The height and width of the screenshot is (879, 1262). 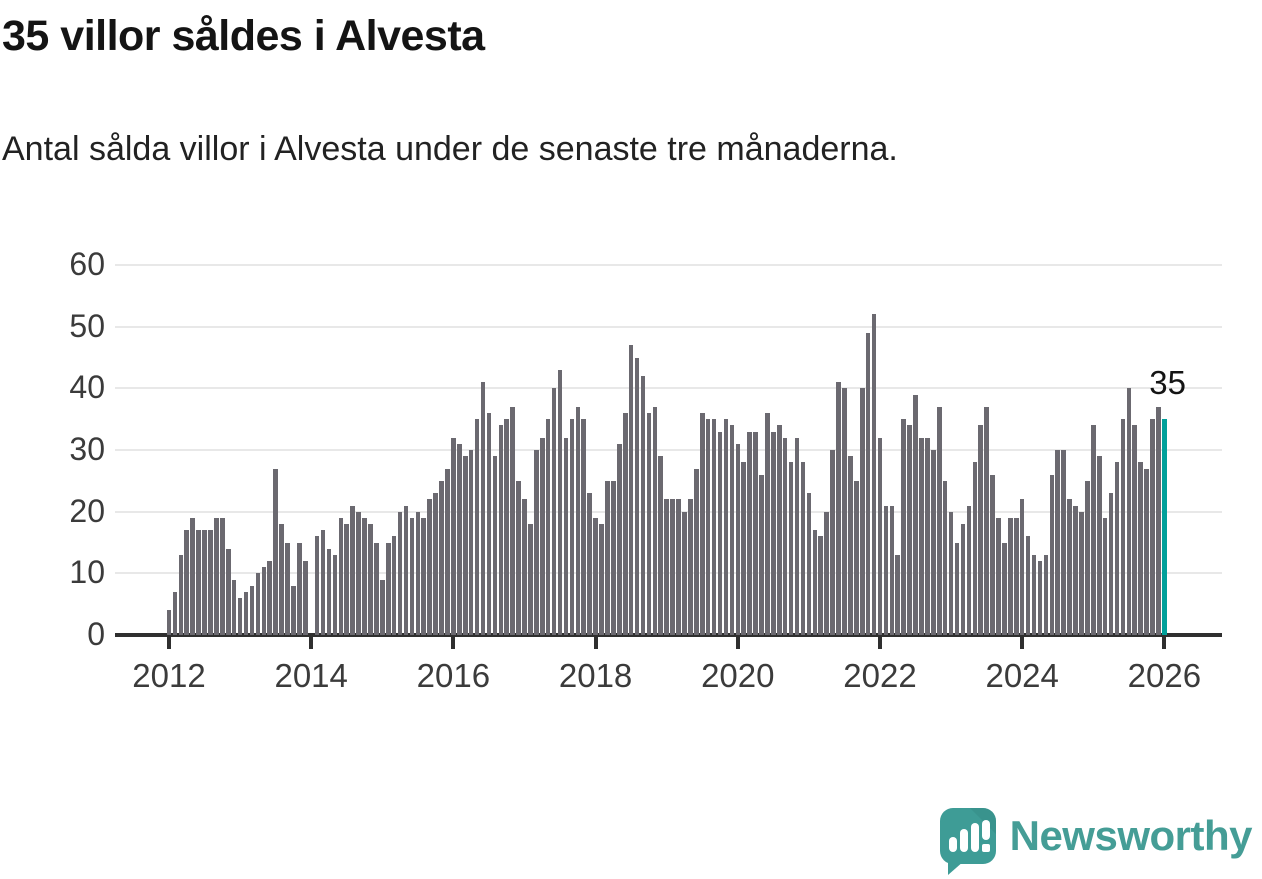 What do you see at coordinates (87, 510) in the screenshot?
I see `y-axis-tick-label: 20` at bounding box center [87, 510].